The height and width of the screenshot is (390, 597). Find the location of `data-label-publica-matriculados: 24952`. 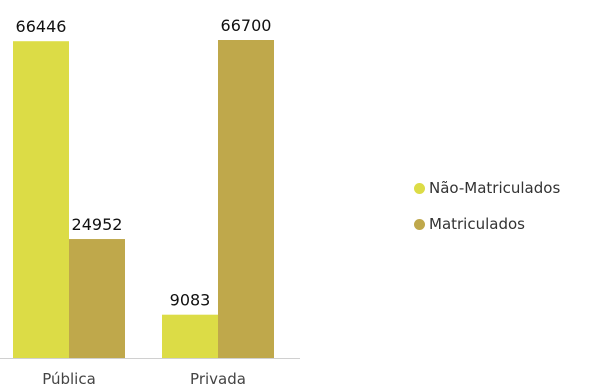

data-label-publica-matriculados: 24952 is located at coordinates (97, 224).